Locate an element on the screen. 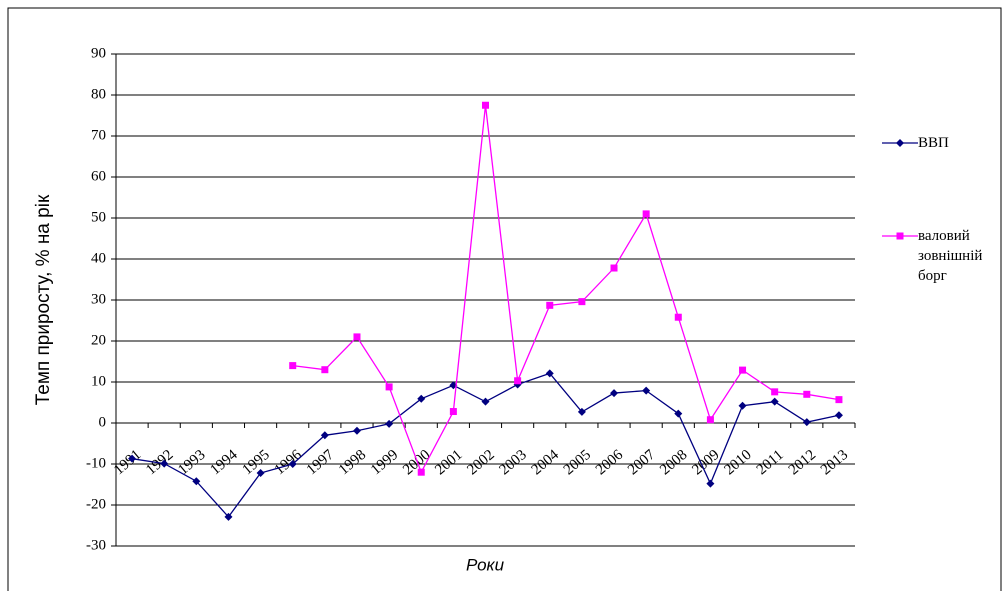 The height and width of the screenshot is (591, 1005). x-tick-label: 2007 is located at coordinates (642, 462).